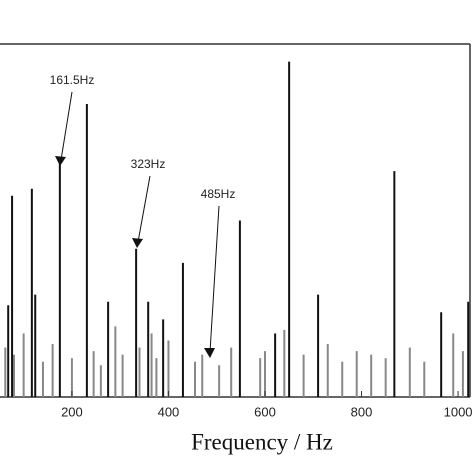 Image resolution: width=474 pixels, height=474 pixels. I want to click on x-axis-label: Frequency / Hz, so click(262, 441).